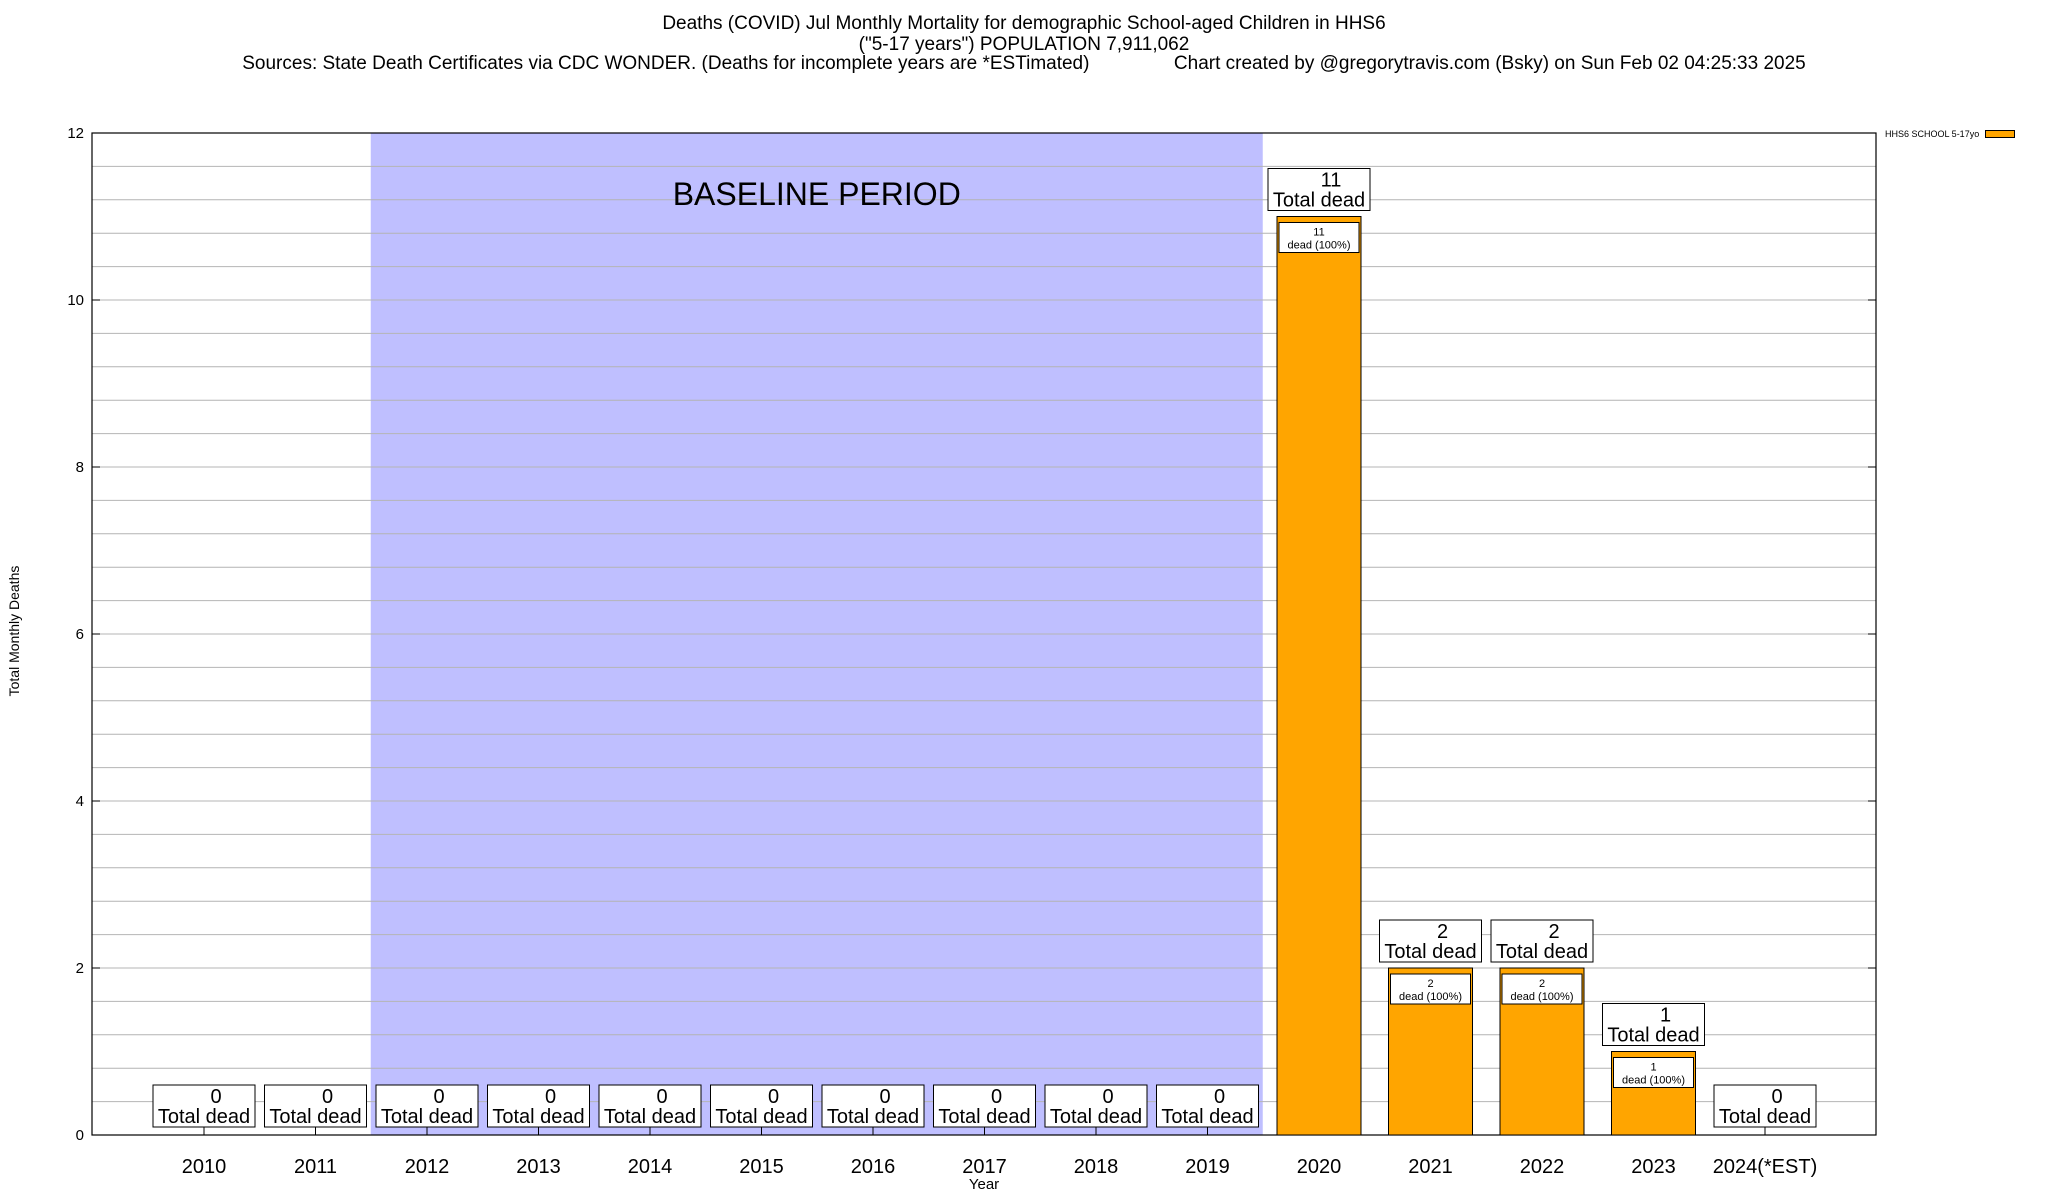  Describe the element at coordinates (2000, 134) in the screenshot. I see `legend-swatch` at that location.